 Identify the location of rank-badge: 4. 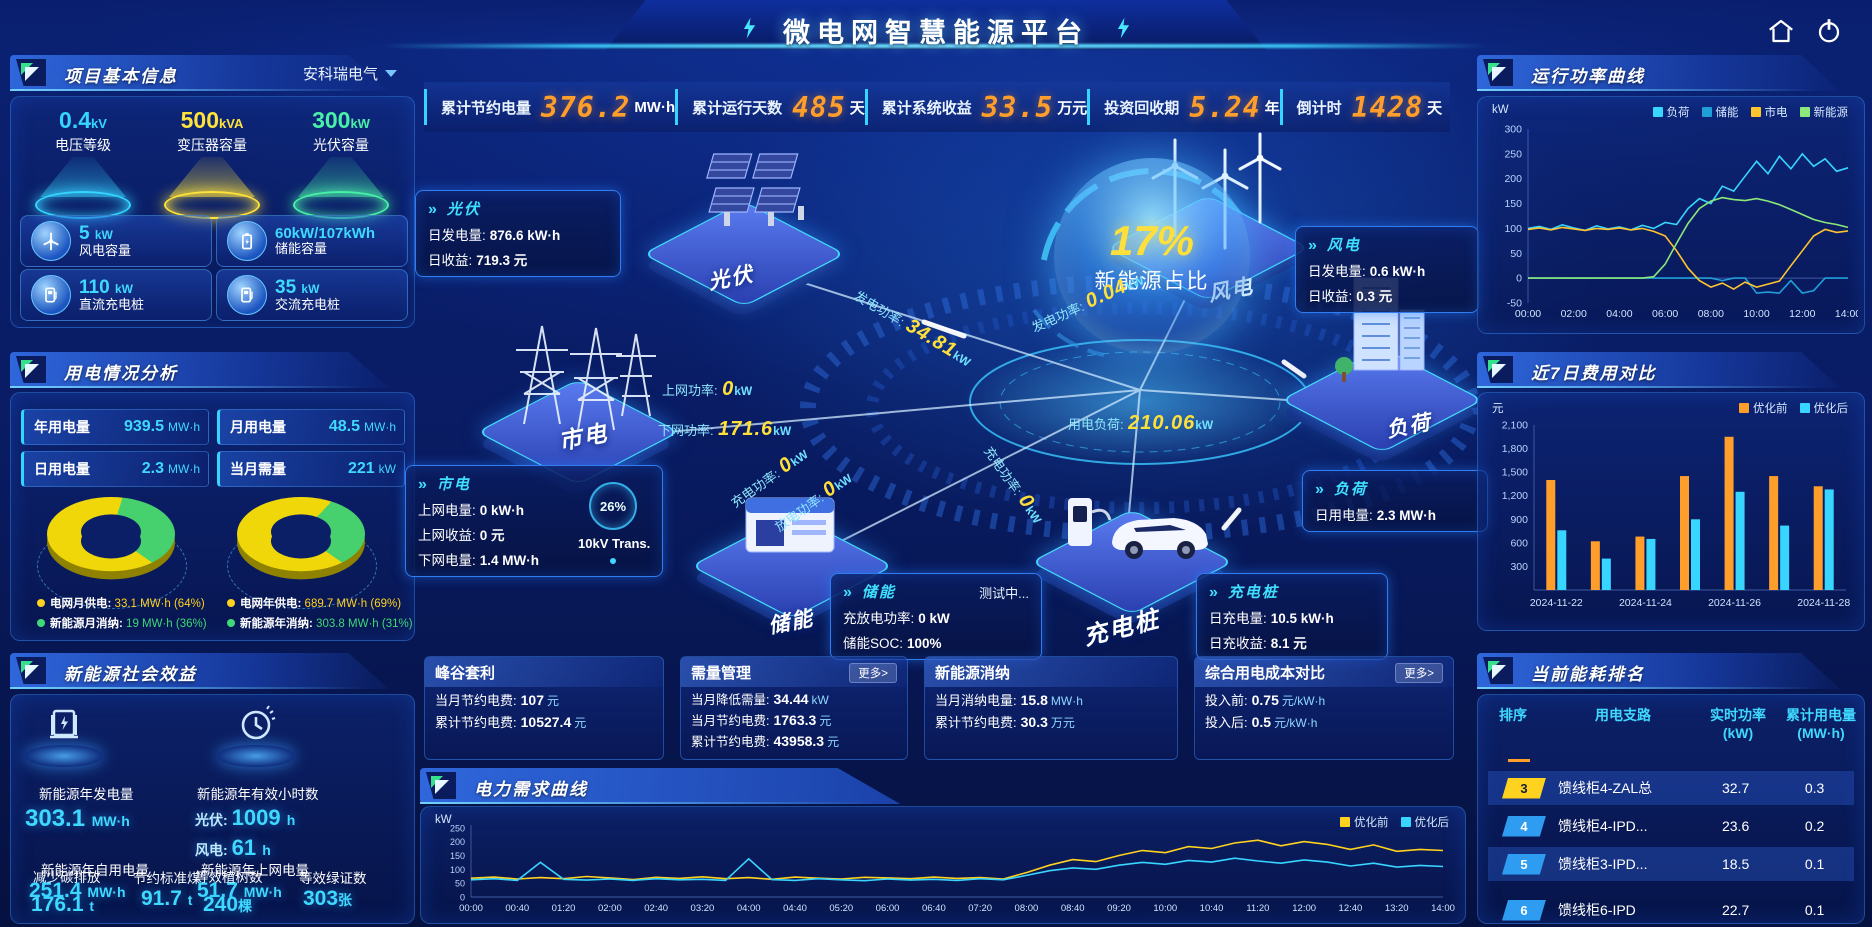
(1524, 826).